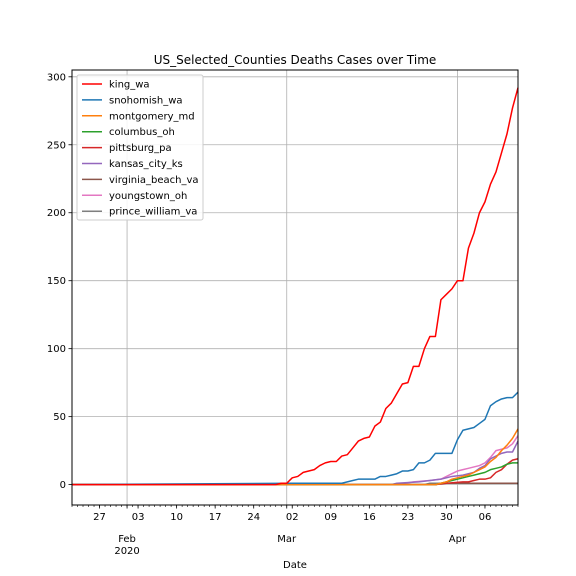  What do you see at coordinates (127, 539) in the screenshot?
I see `x-major-label: Feb` at bounding box center [127, 539].